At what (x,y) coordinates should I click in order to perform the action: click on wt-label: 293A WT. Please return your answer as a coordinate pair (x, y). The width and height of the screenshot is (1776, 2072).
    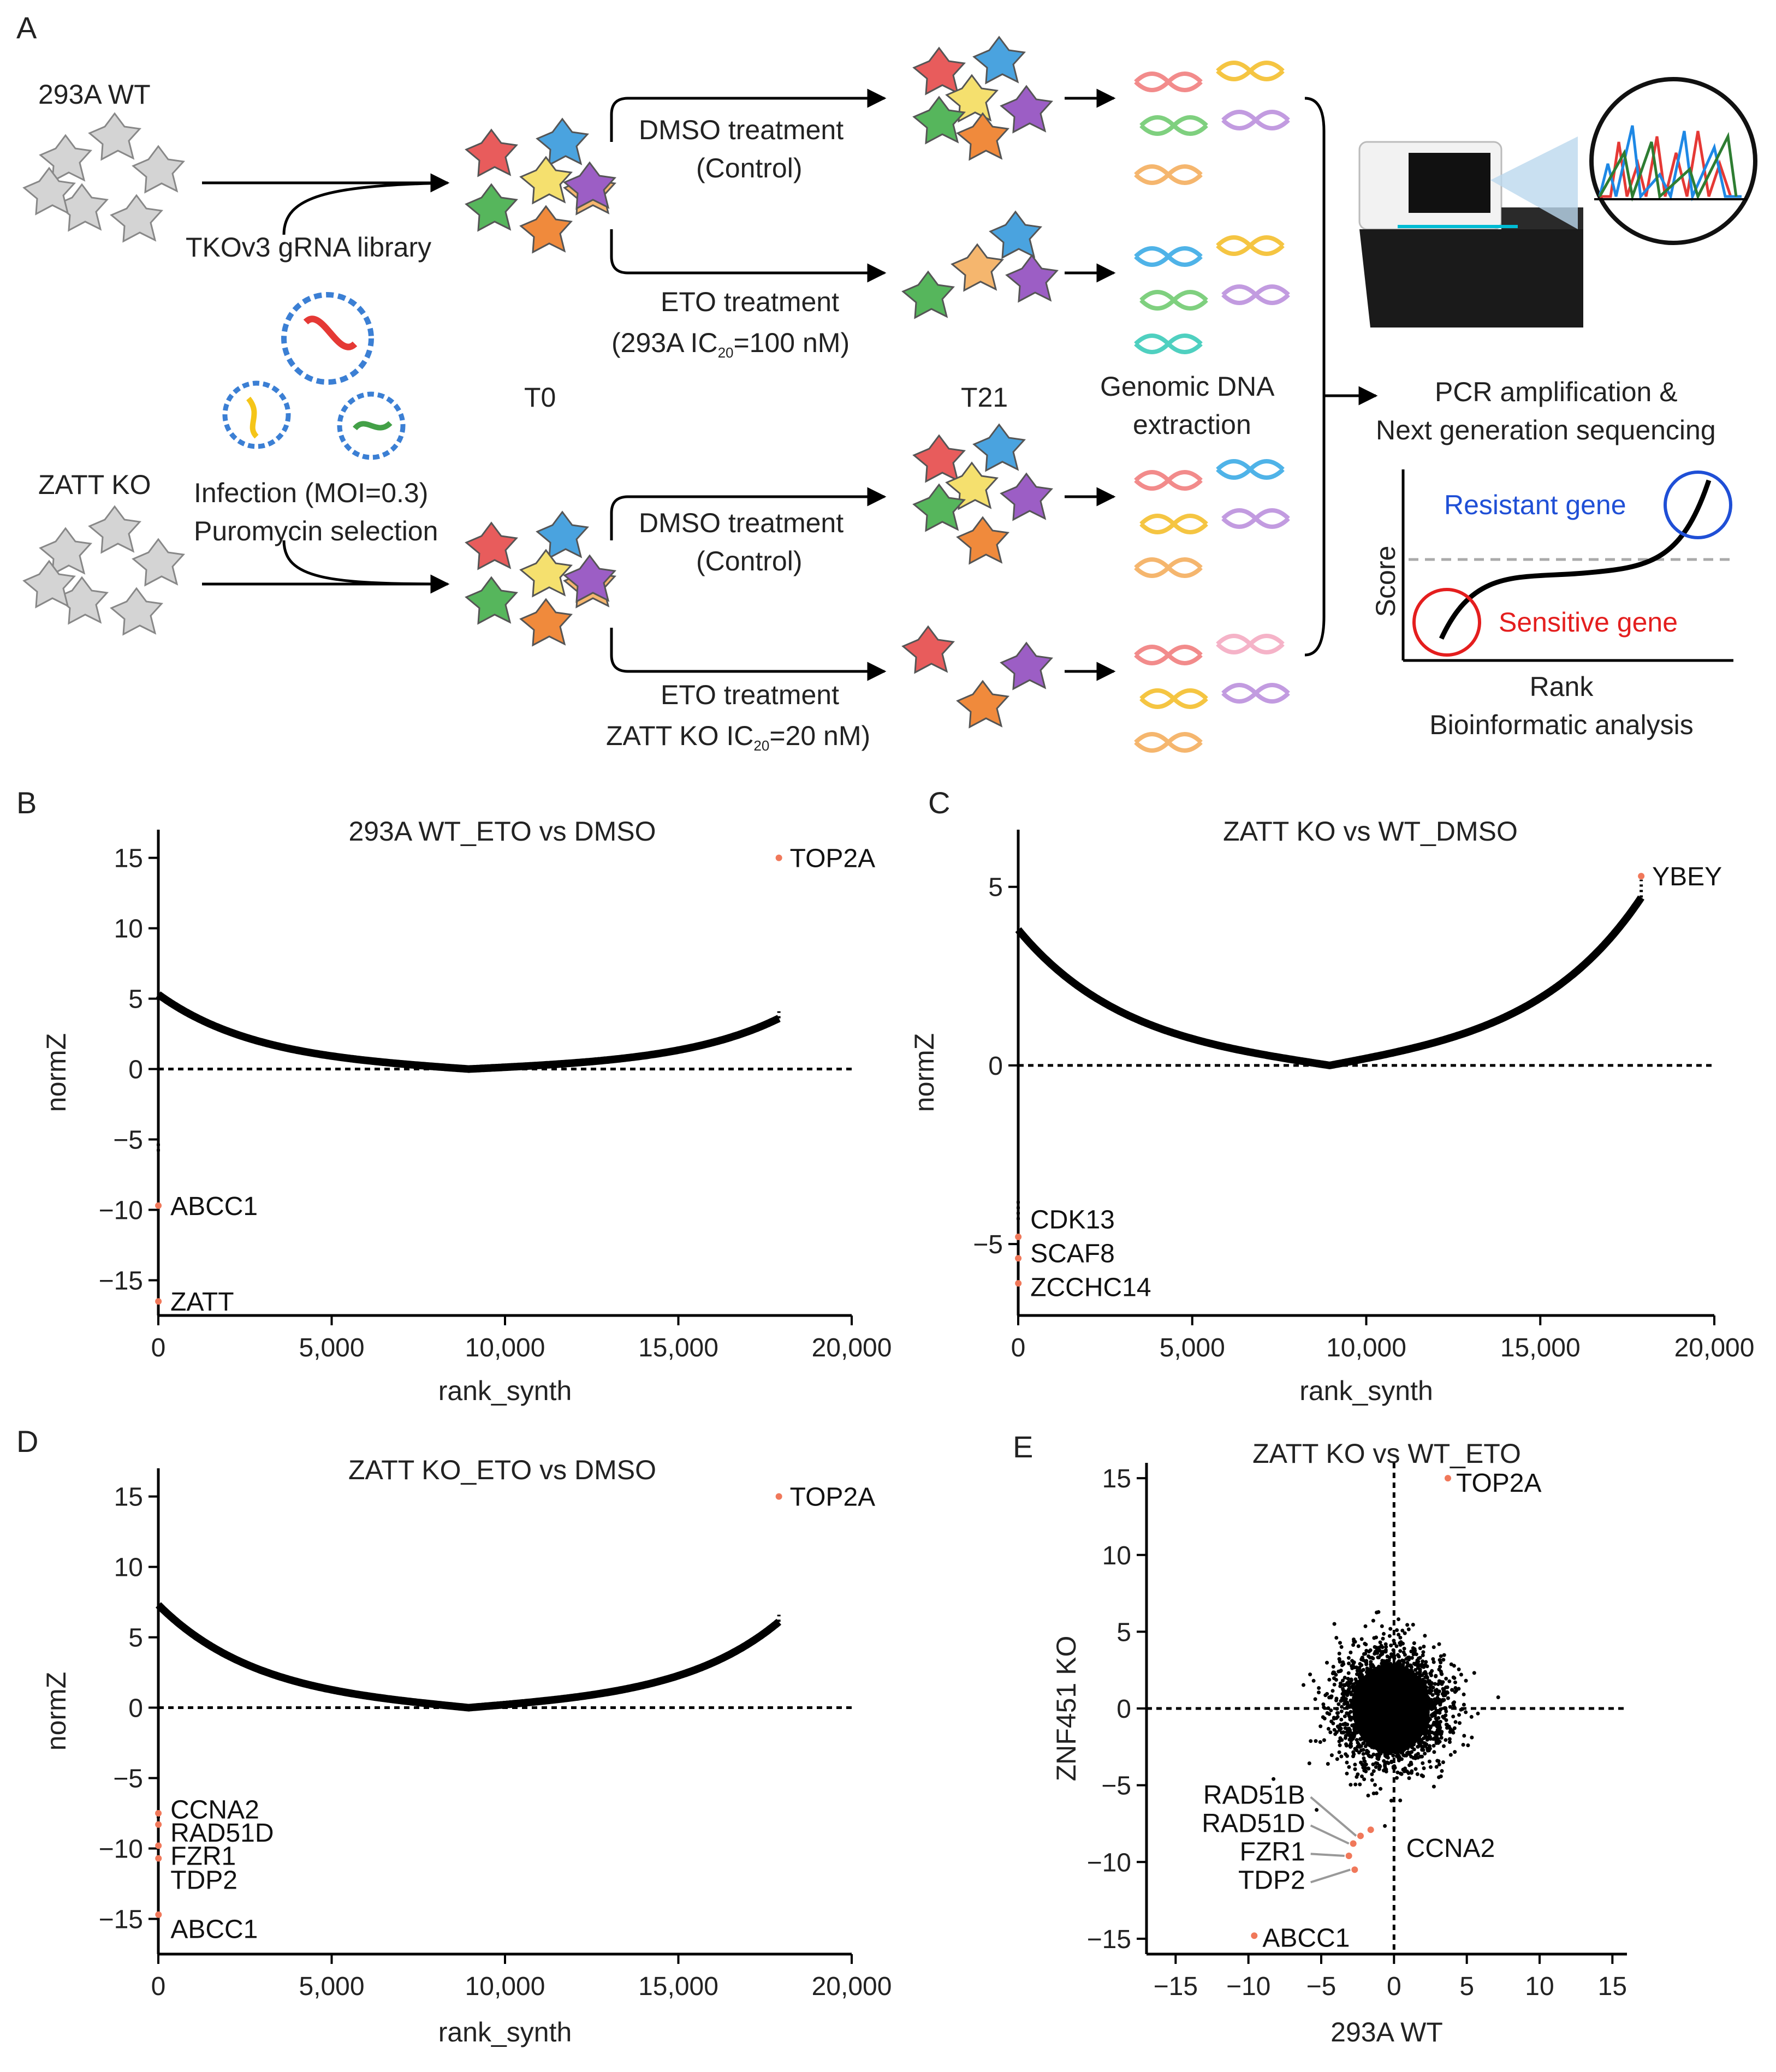
    Looking at the image, I should click on (95, 94).